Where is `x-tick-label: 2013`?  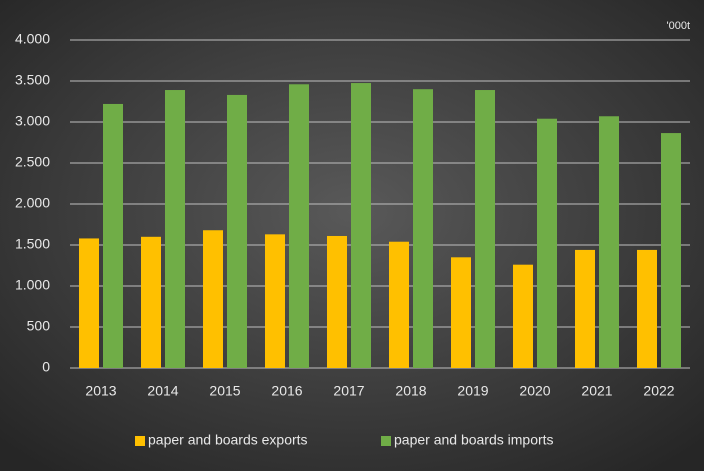
x-tick-label: 2013 is located at coordinates (100, 391).